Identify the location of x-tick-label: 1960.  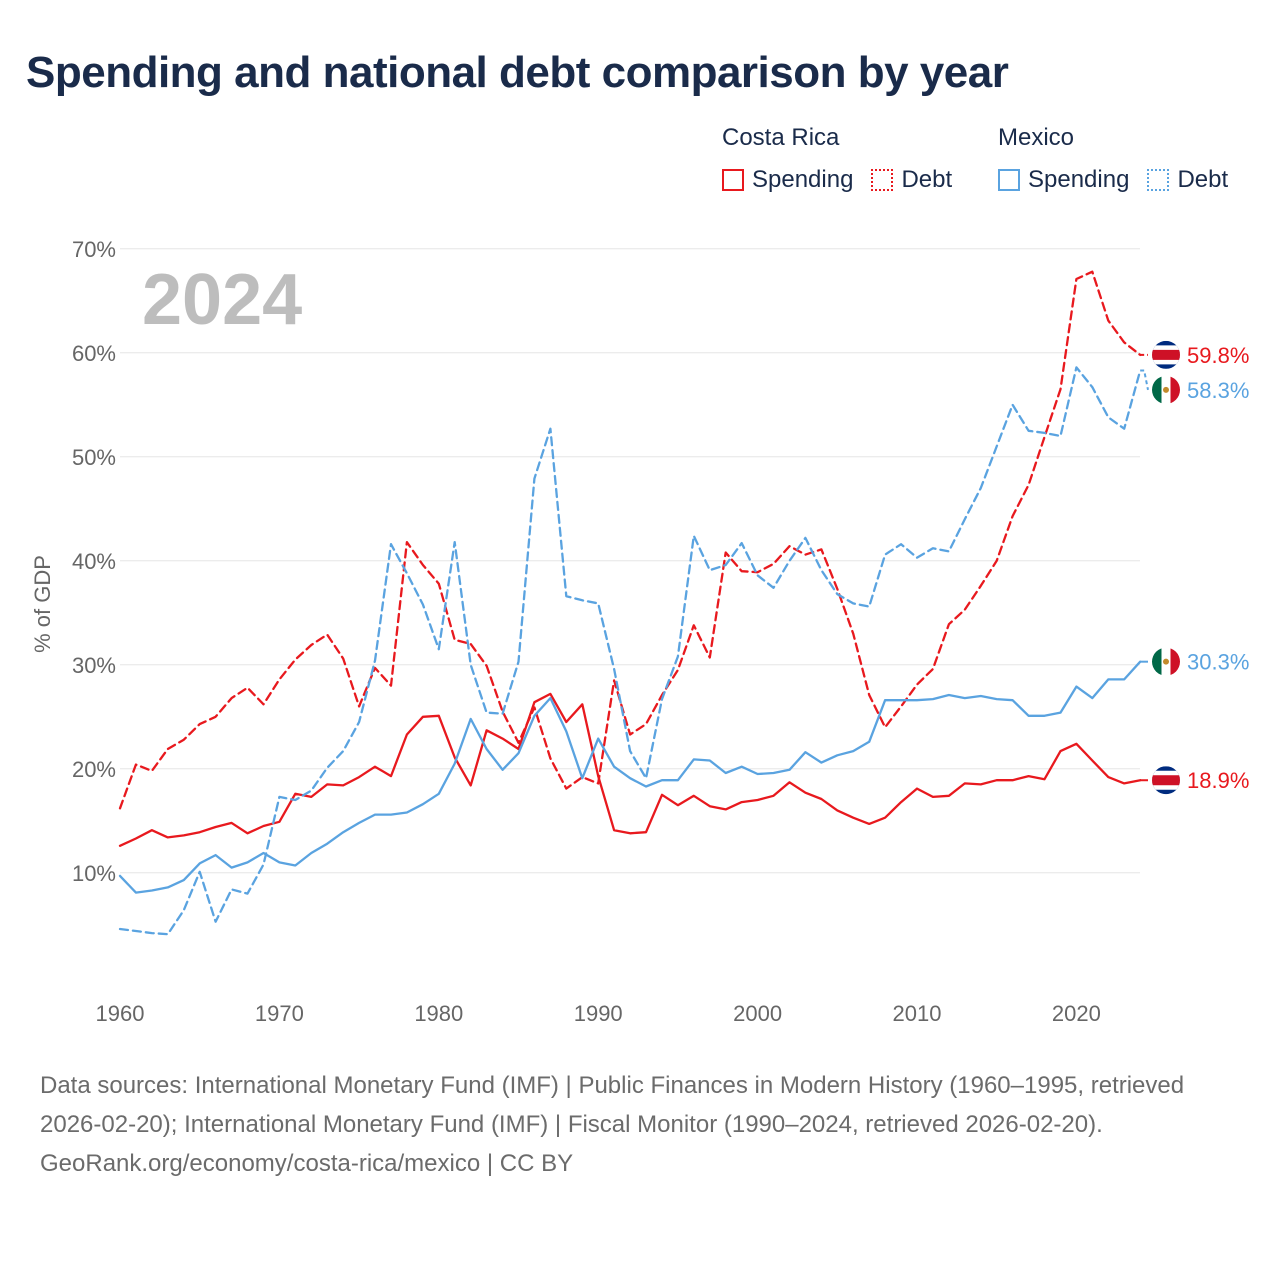
(120, 1013).